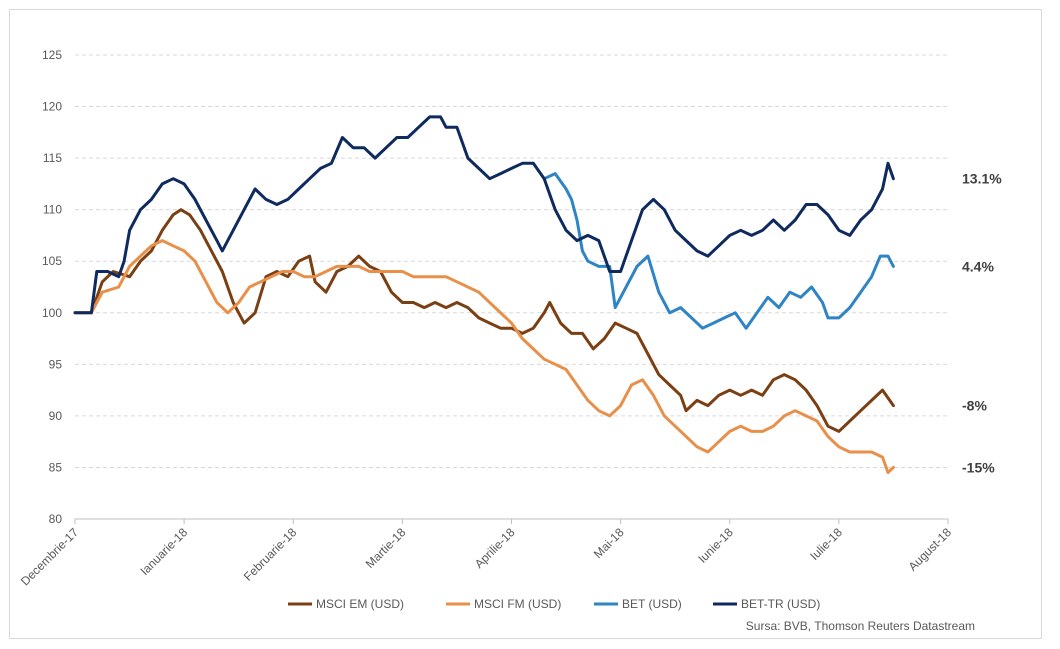 This screenshot has width=1060, height=649. I want to click on x-tick-label: Decembrie-17, so click(49, 556).